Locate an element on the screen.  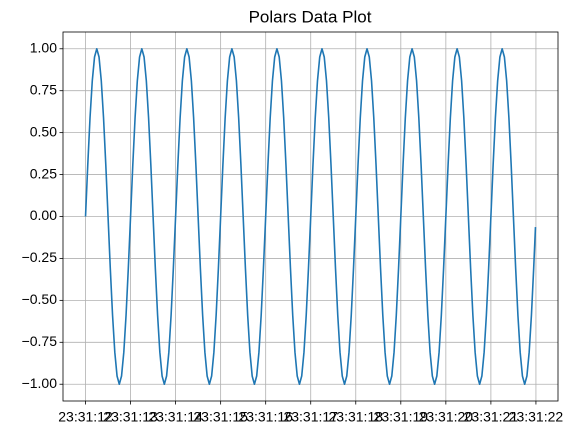
x-tick-label: 23:31:13 is located at coordinates (130, 417).